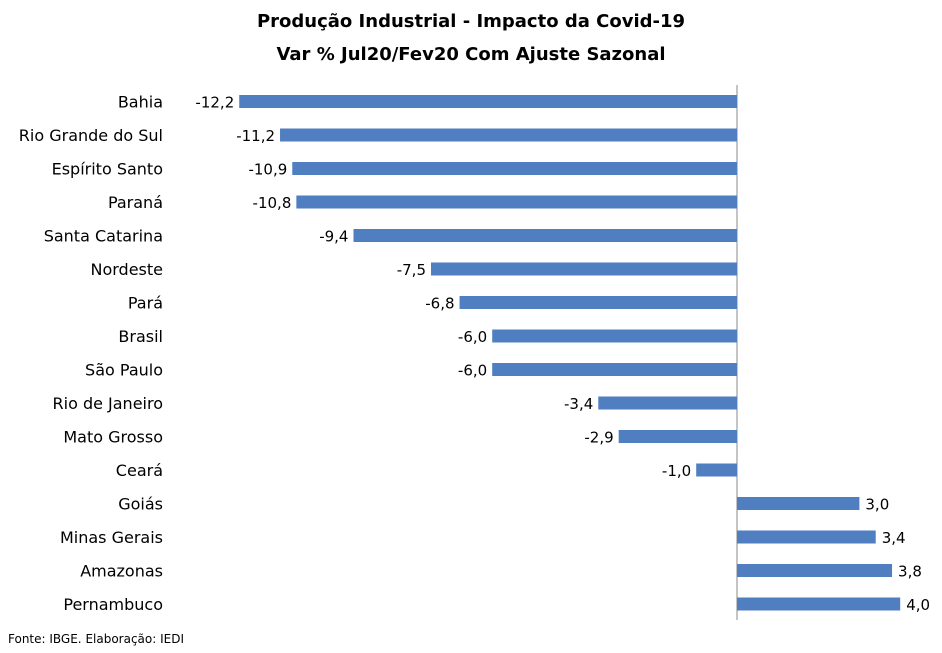 The width and height of the screenshot is (942, 653). Describe the element at coordinates (111, 537) in the screenshot. I see `category-label: Minas Gerais` at that location.